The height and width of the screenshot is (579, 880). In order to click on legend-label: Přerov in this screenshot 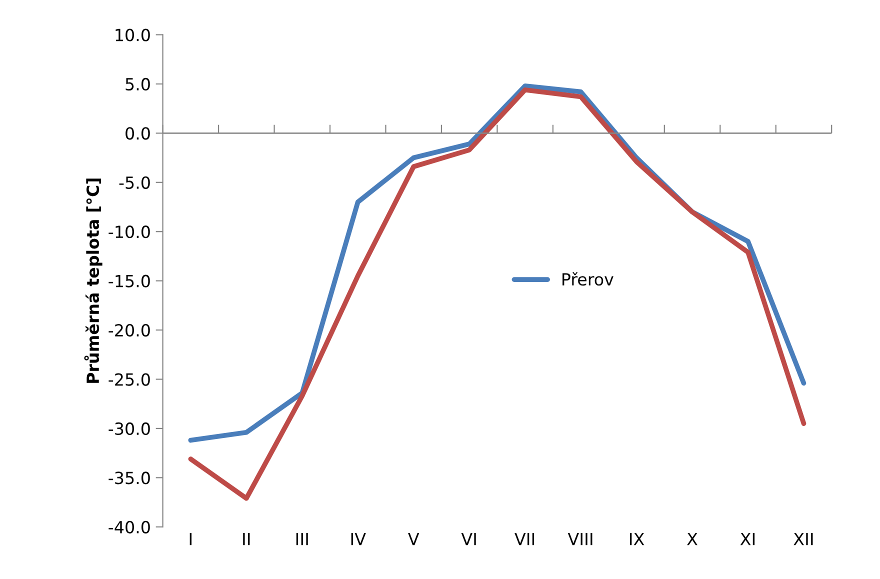, I will do `click(588, 279)`.